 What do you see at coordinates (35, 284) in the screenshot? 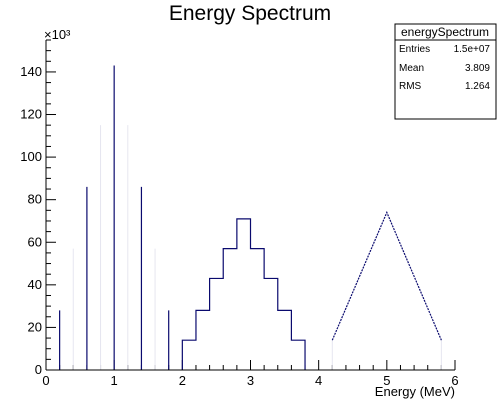
I see `y-tick-label: 40` at bounding box center [35, 284].